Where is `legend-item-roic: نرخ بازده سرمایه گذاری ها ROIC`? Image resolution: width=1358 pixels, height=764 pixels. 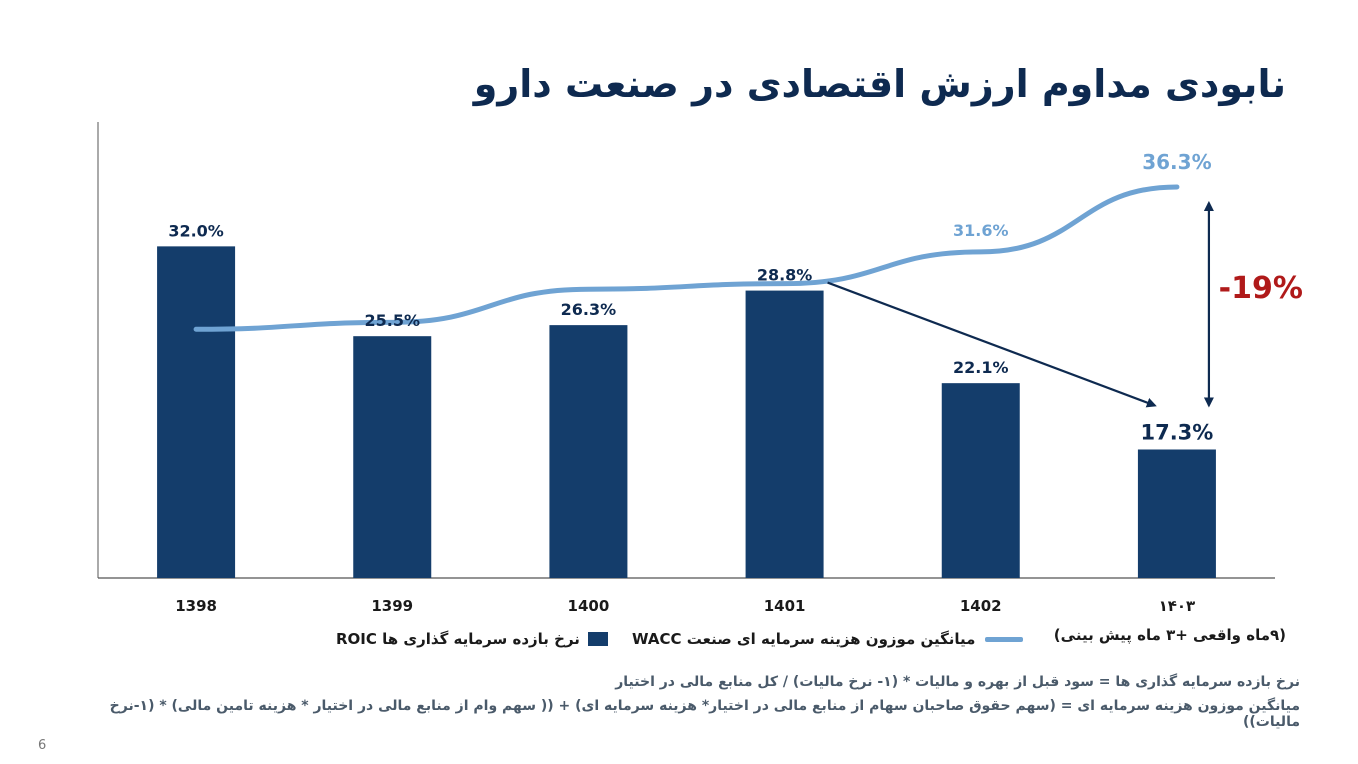
legend-item-roic: نرخ بازده سرمایه گذاری ها ROIC is located at coordinates (472, 639).